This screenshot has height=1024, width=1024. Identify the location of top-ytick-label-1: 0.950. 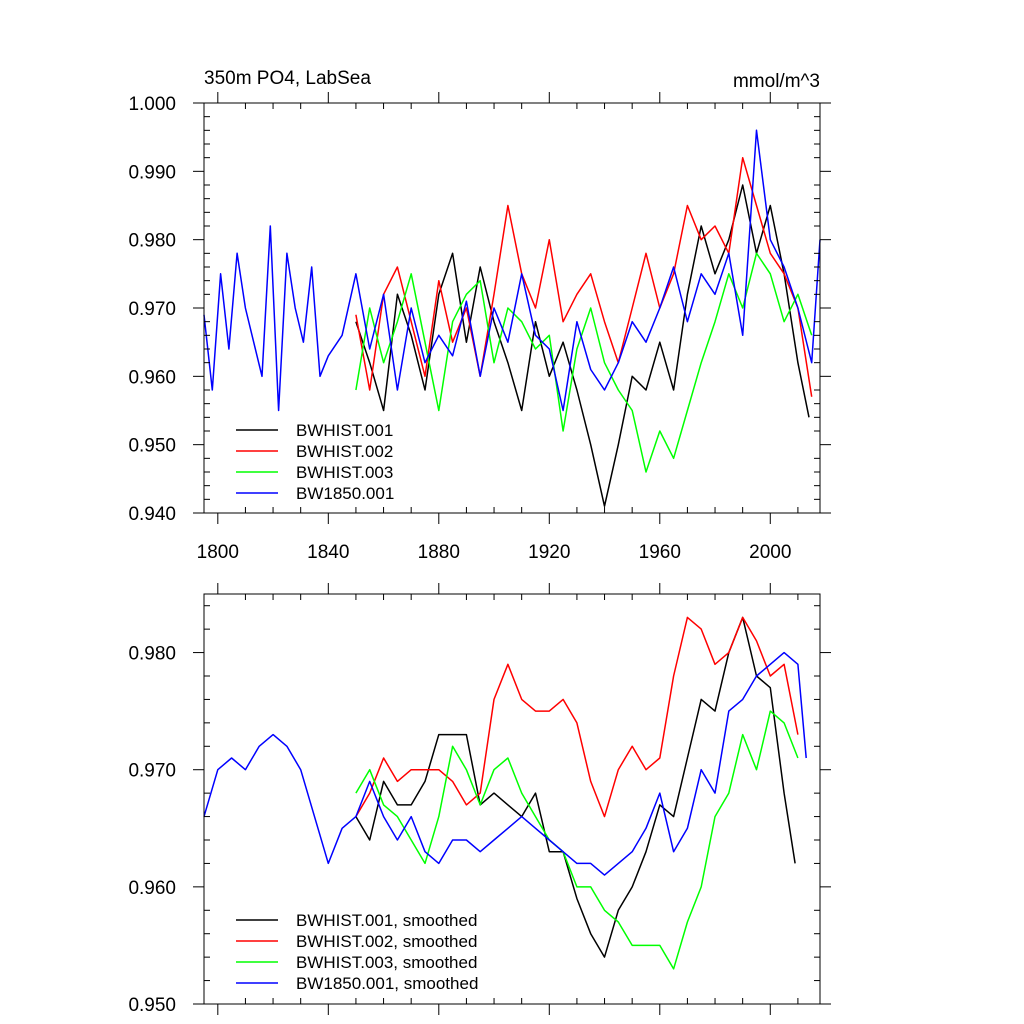
(152, 446).